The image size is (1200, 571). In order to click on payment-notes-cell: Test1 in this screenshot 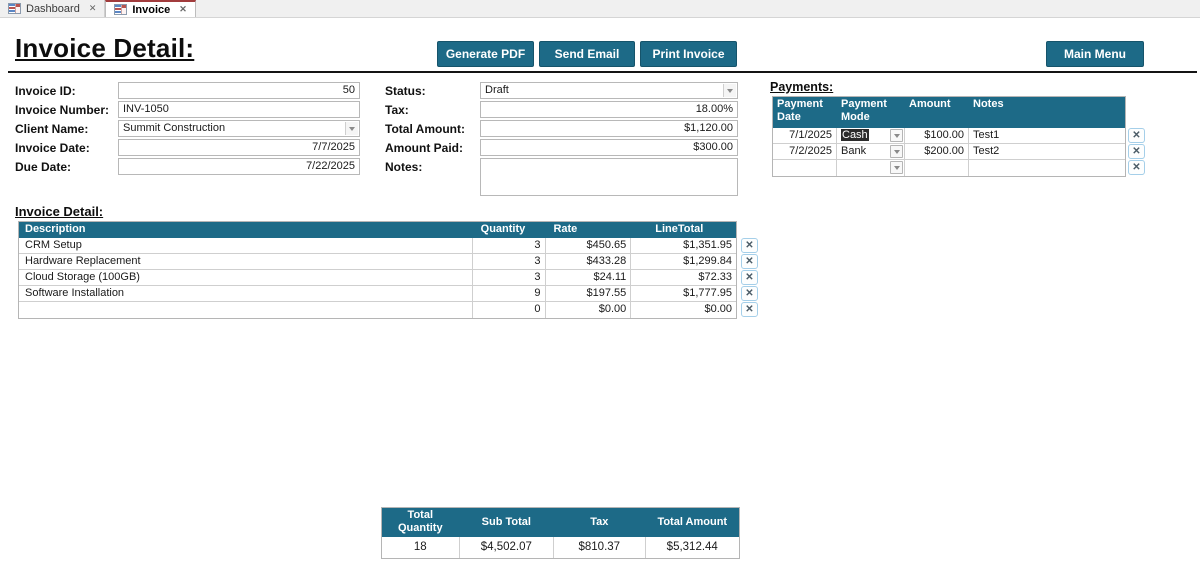, I will do `click(1047, 136)`.